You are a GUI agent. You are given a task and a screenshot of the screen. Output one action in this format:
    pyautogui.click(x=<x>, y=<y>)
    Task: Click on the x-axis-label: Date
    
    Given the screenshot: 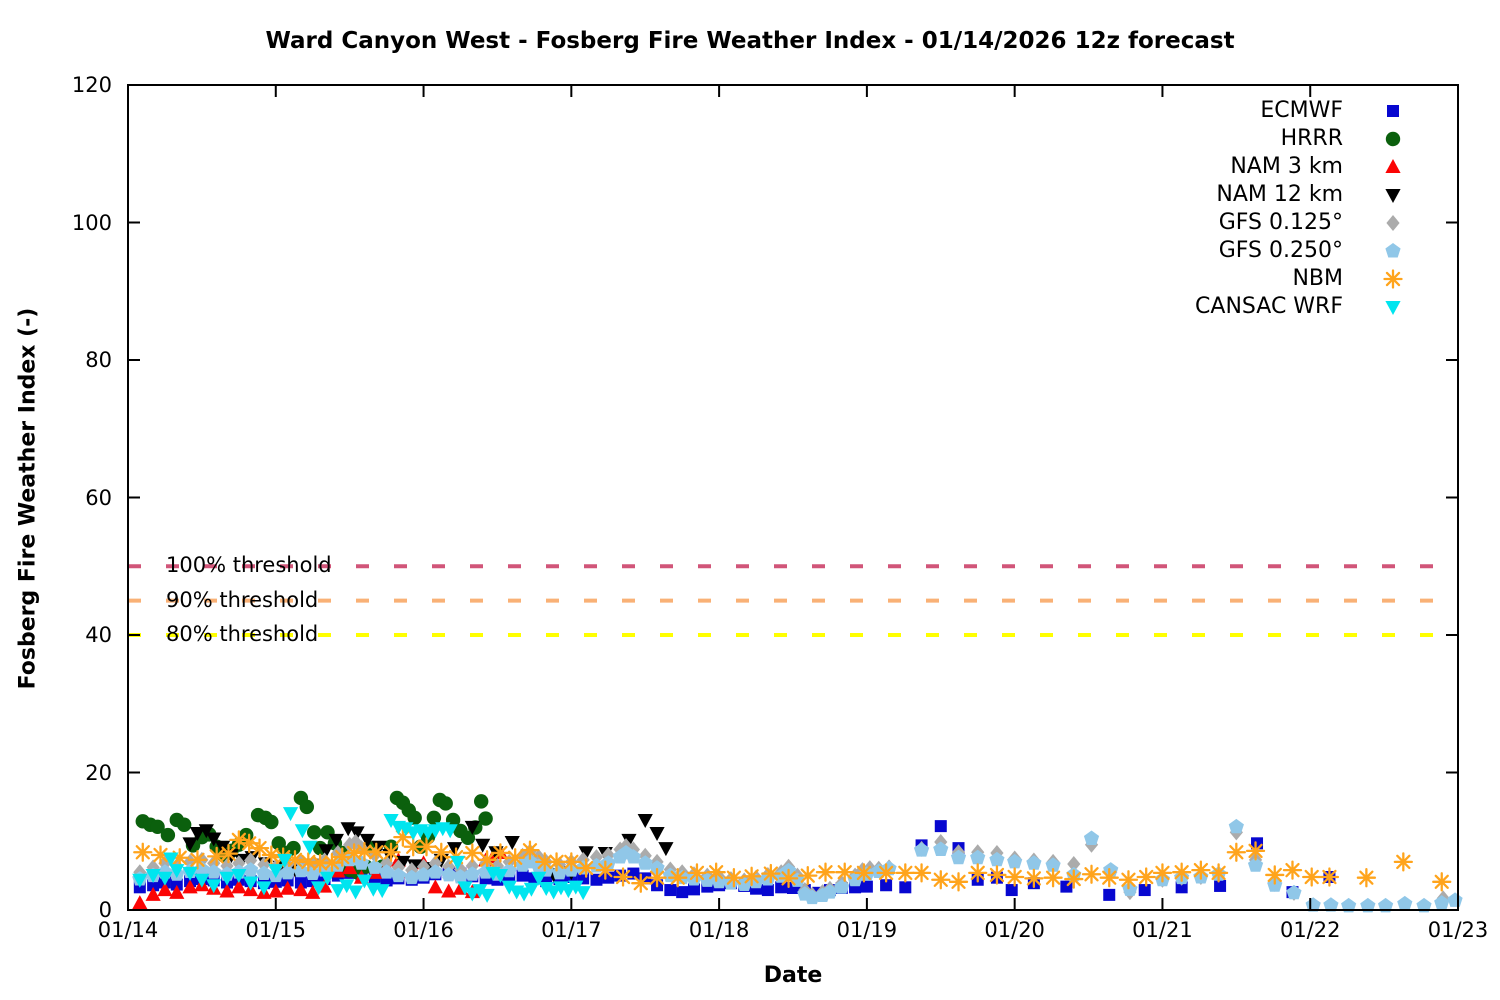 What is the action you would take?
    pyautogui.click(x=793, y=975)
    